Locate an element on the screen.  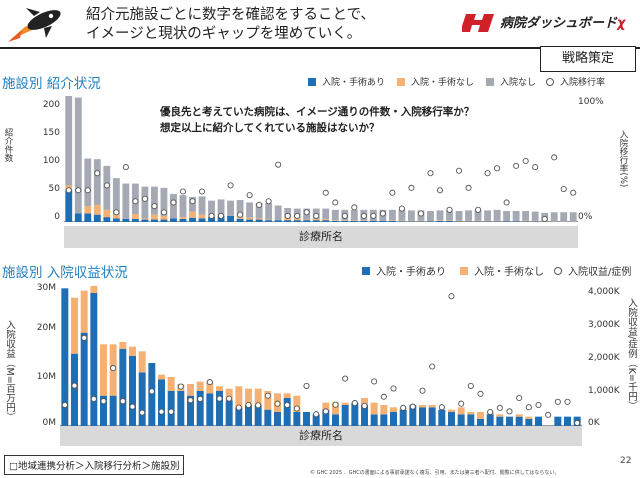
legend-swatch-blue is located at coordinates (366, 270).